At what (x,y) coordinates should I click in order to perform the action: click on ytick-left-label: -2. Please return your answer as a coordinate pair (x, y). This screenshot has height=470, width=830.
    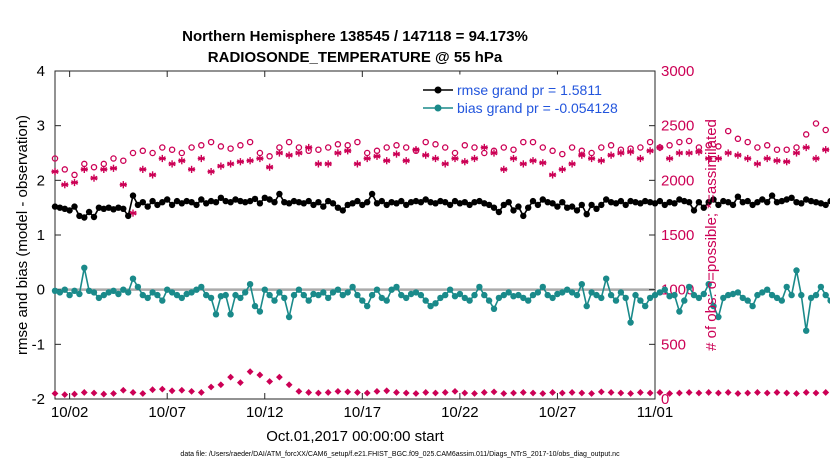
    Looking at the image, I should click on (38, 399).